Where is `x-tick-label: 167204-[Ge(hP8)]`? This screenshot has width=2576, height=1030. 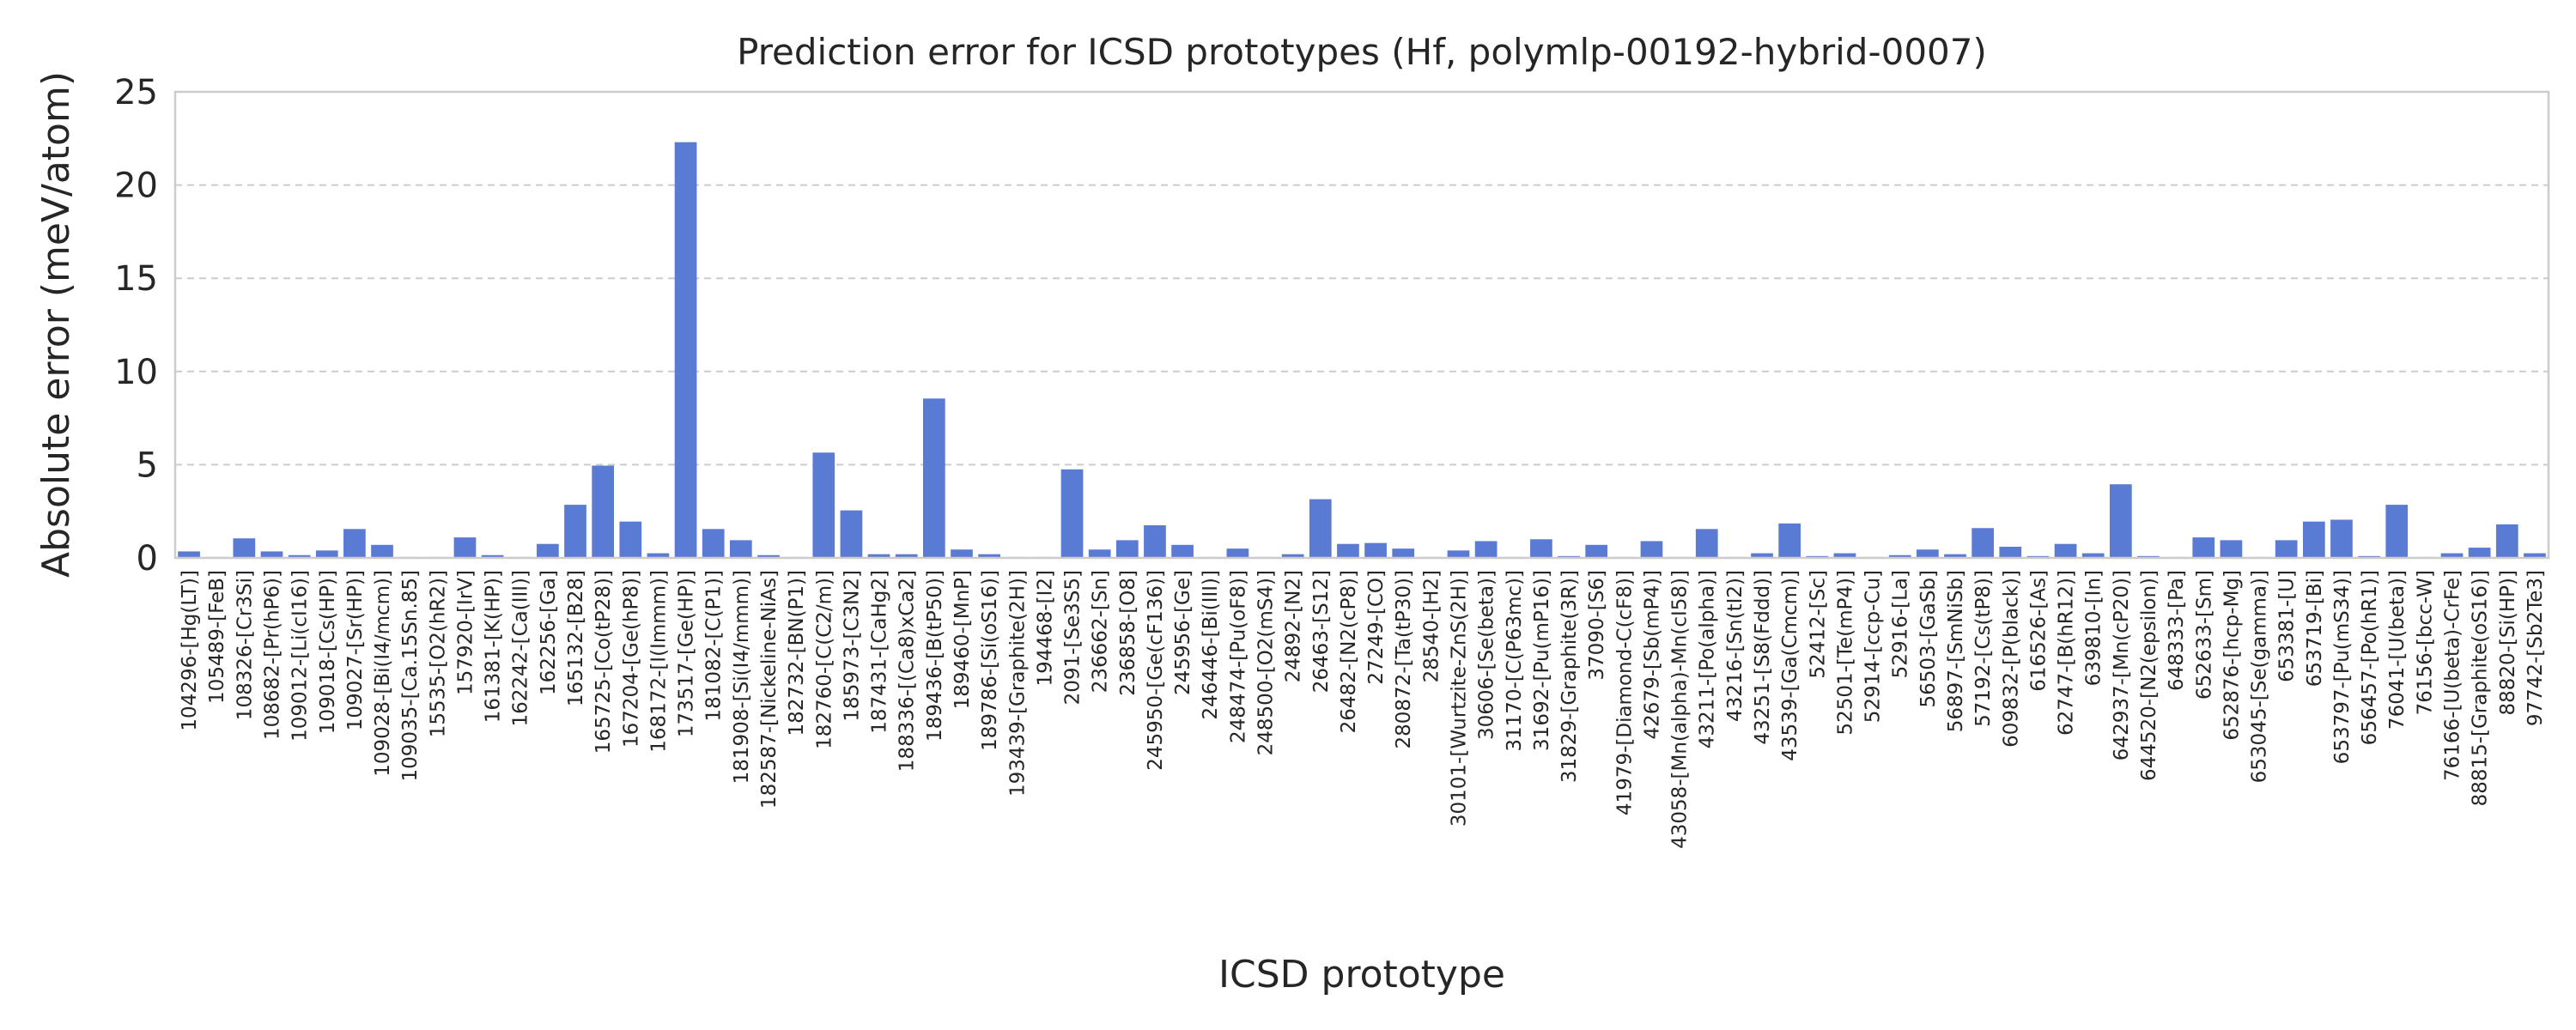 x-tick-label: 167204-[Ge(hP8)] is located at coordinates (631, 659).